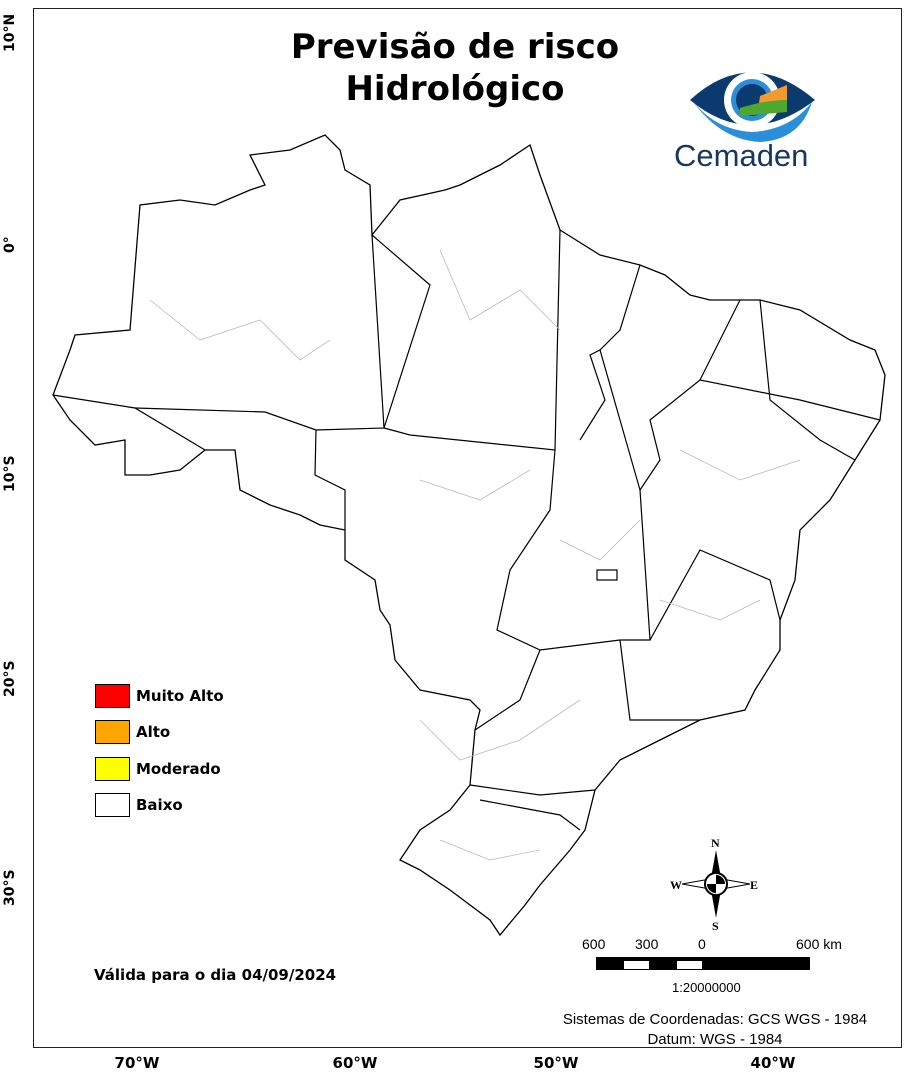  I want to click on compass-n: N, so click(715, 843).